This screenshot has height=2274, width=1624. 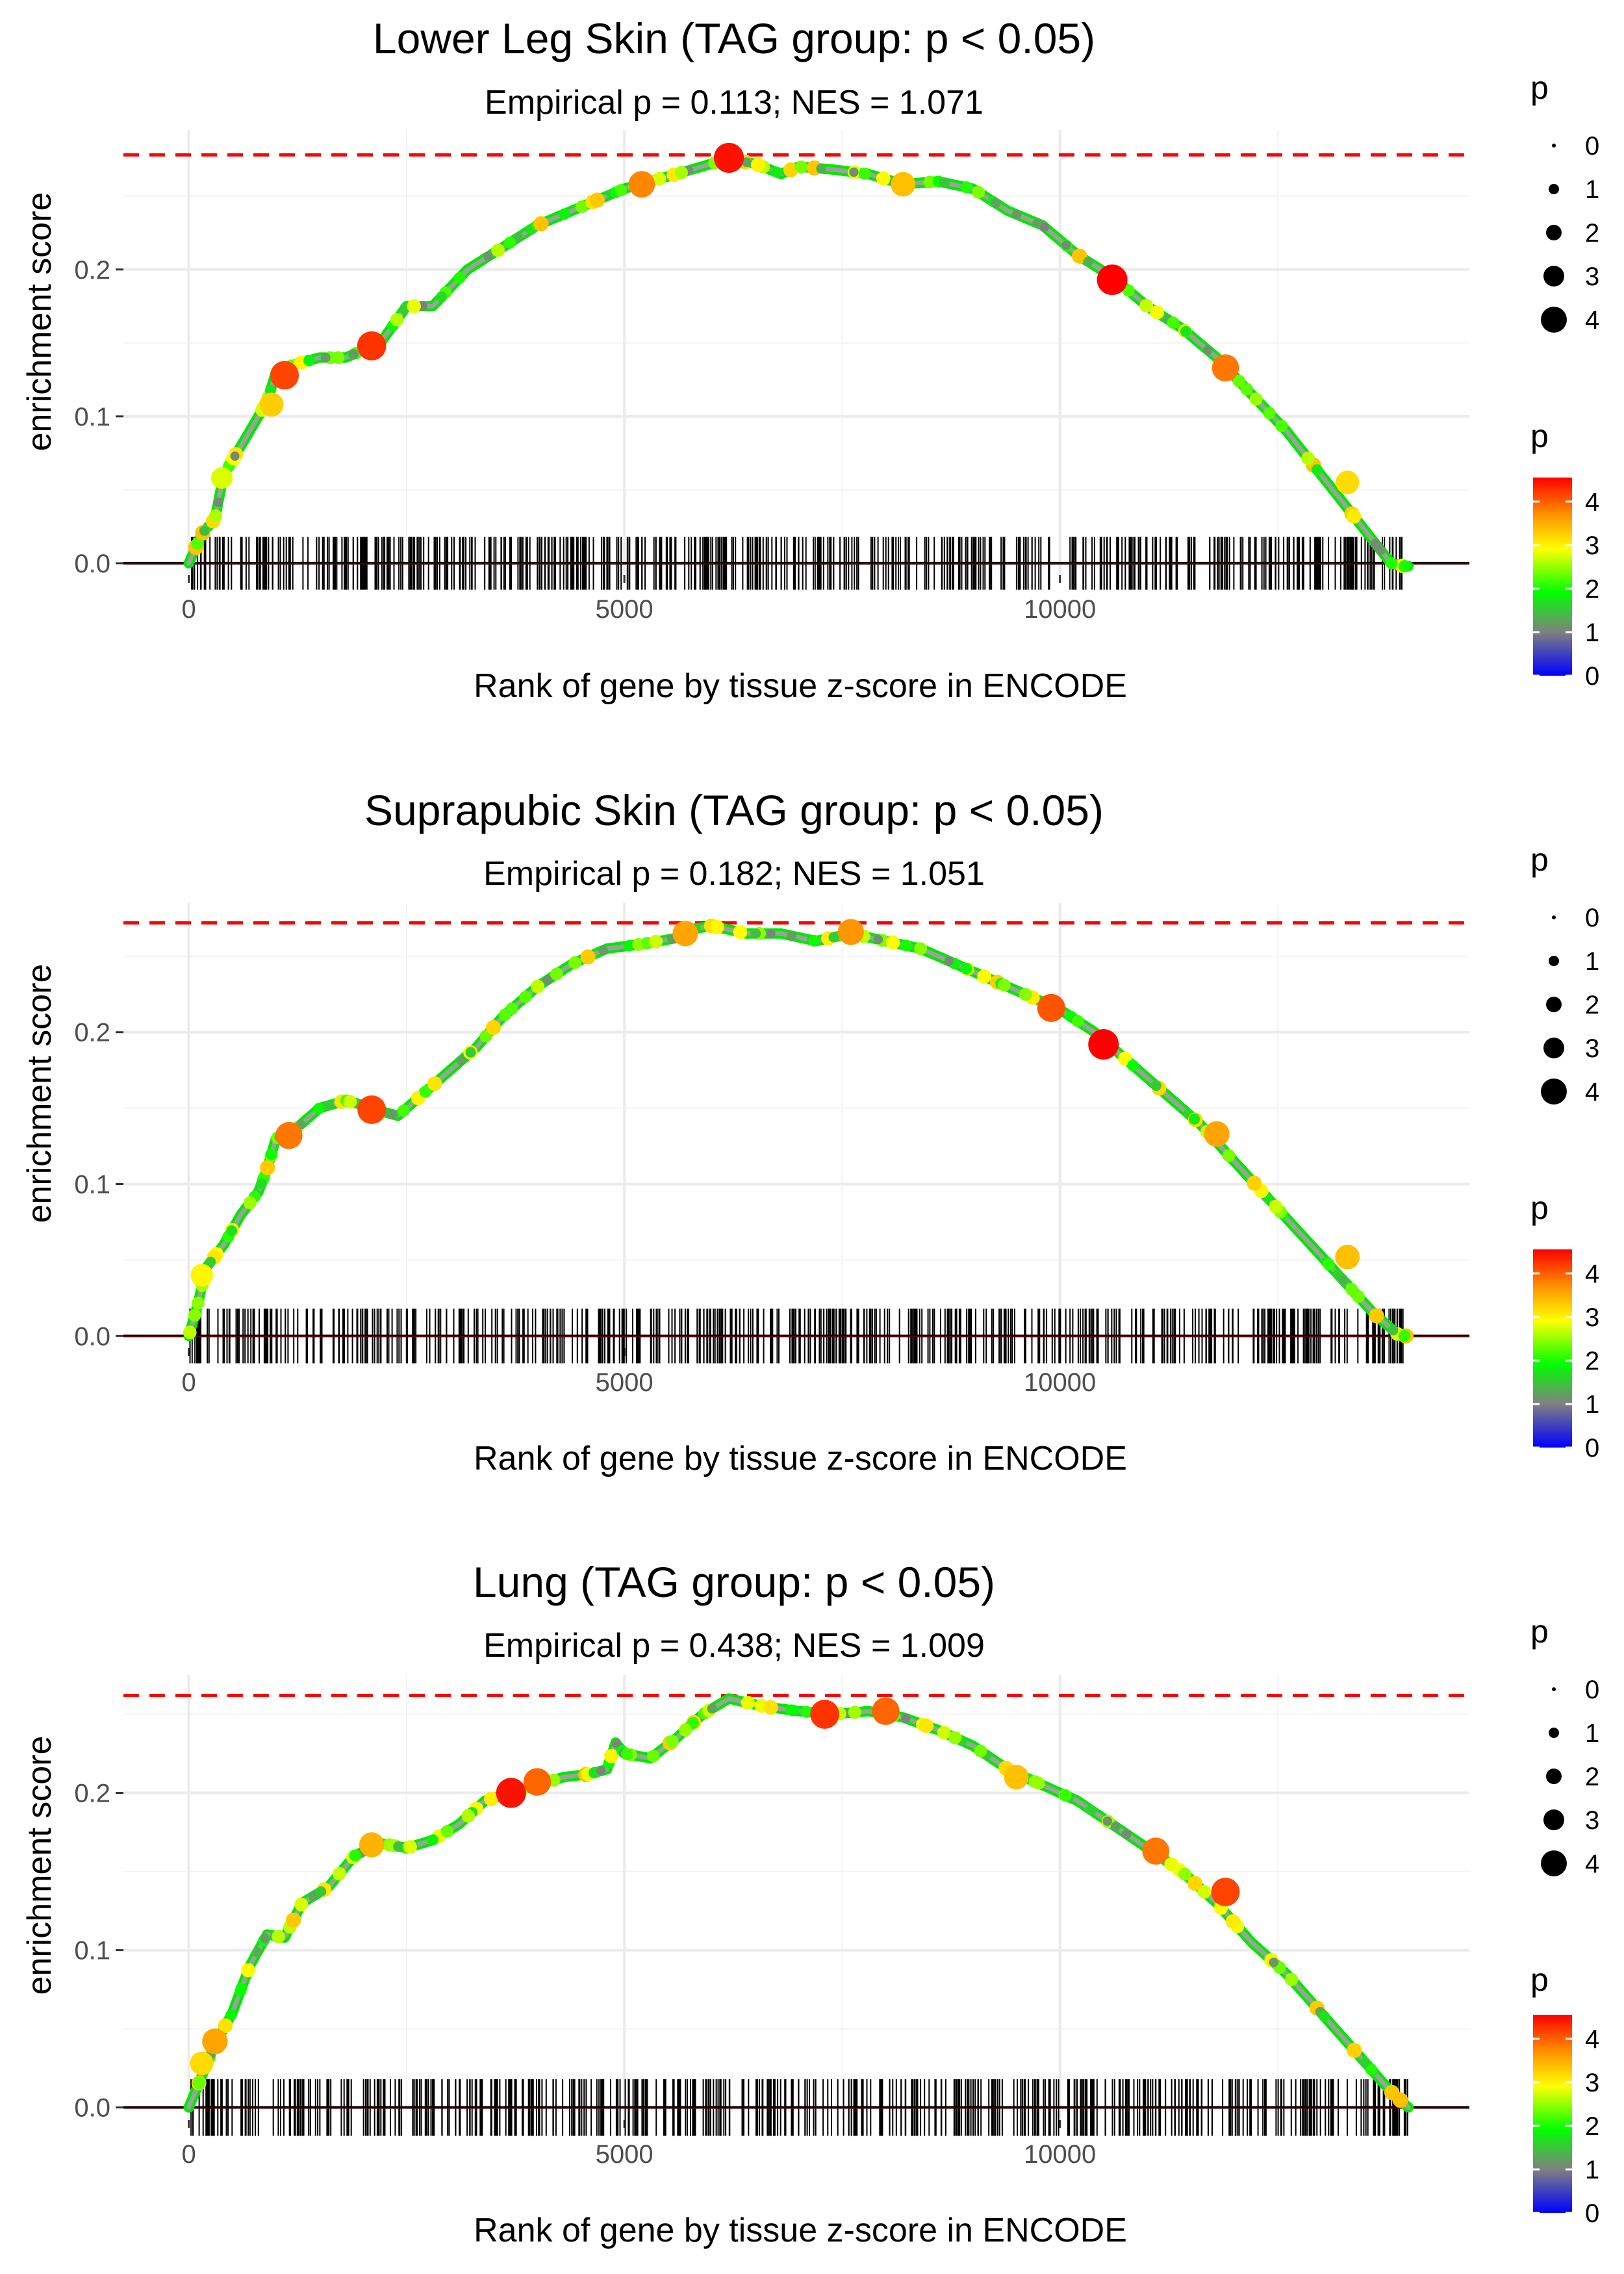 What do you see at coordinates (92, 2108) in the screenshot?
I see `y-tick-label: 0.0` at bounding box center [92, 2108].